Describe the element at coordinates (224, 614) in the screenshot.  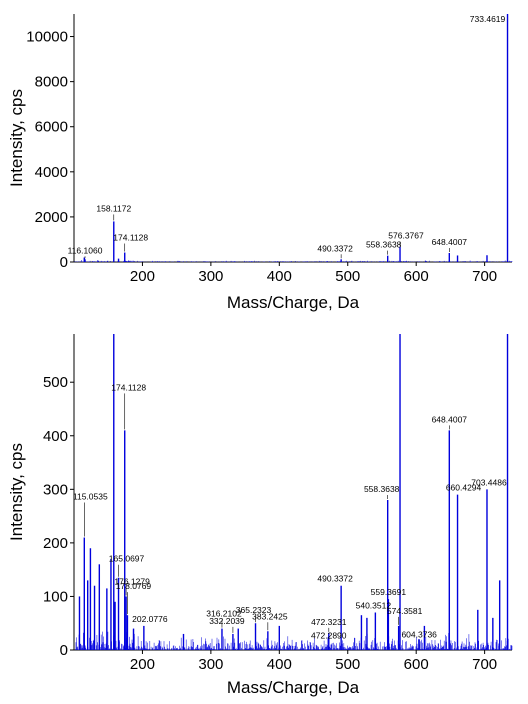
I see `peak-label-316.2102: 316.2102` at that location.